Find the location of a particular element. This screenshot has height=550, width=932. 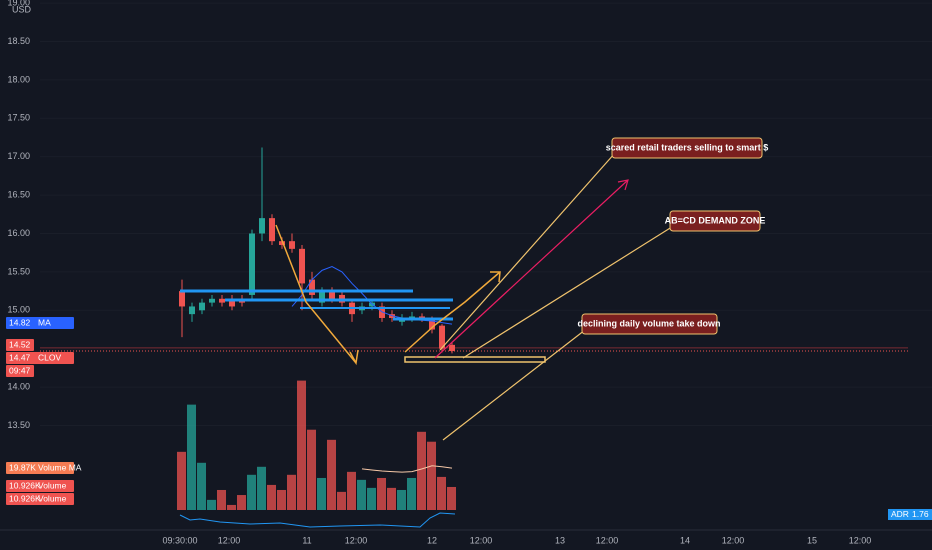

abcd-path is located at coordinates (316, 294).